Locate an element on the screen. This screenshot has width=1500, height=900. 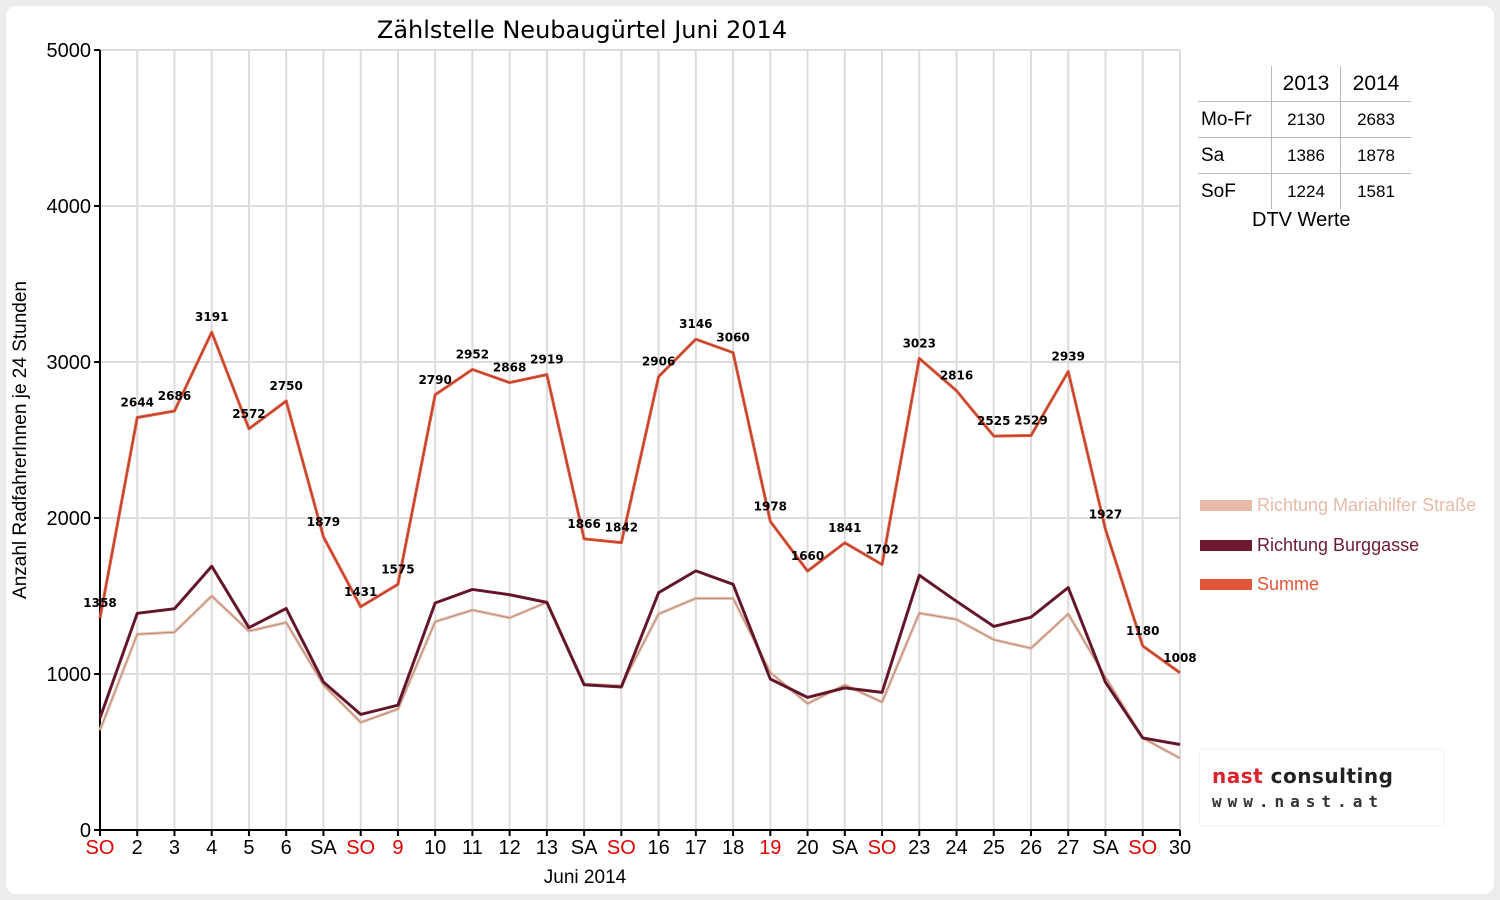
y-tick-label: 2000 is located at coordinates (69, 519).